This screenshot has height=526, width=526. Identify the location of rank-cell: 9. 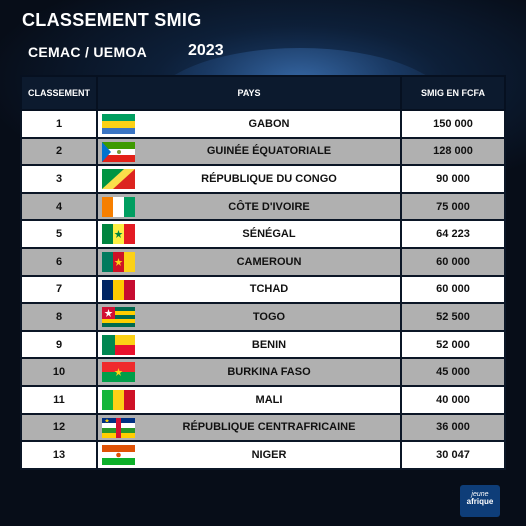
(59, 344).